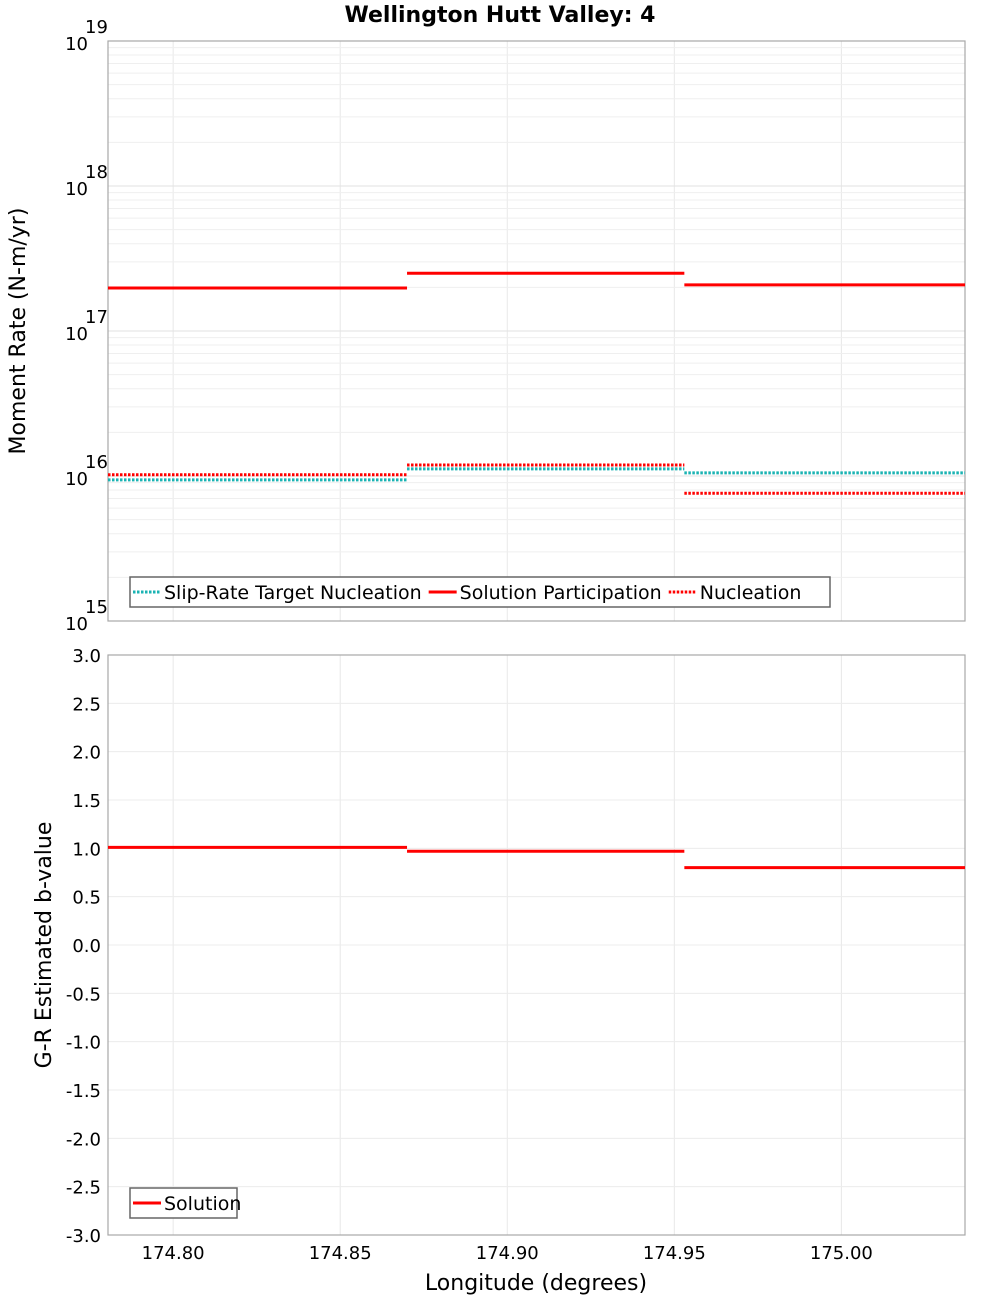 The width and height of the screenshot is (1000, 1300). I want to click on y-axis-label: G-R Estimated b-value, so click(44, 945).